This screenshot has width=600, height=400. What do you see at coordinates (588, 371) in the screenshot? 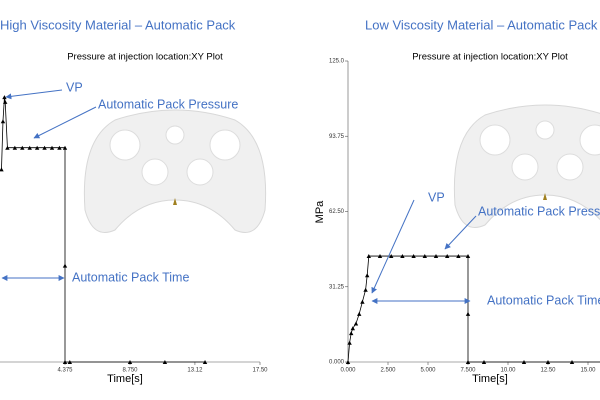
I see `x-tick-label: 15.00` at bounding box center [588, 371].